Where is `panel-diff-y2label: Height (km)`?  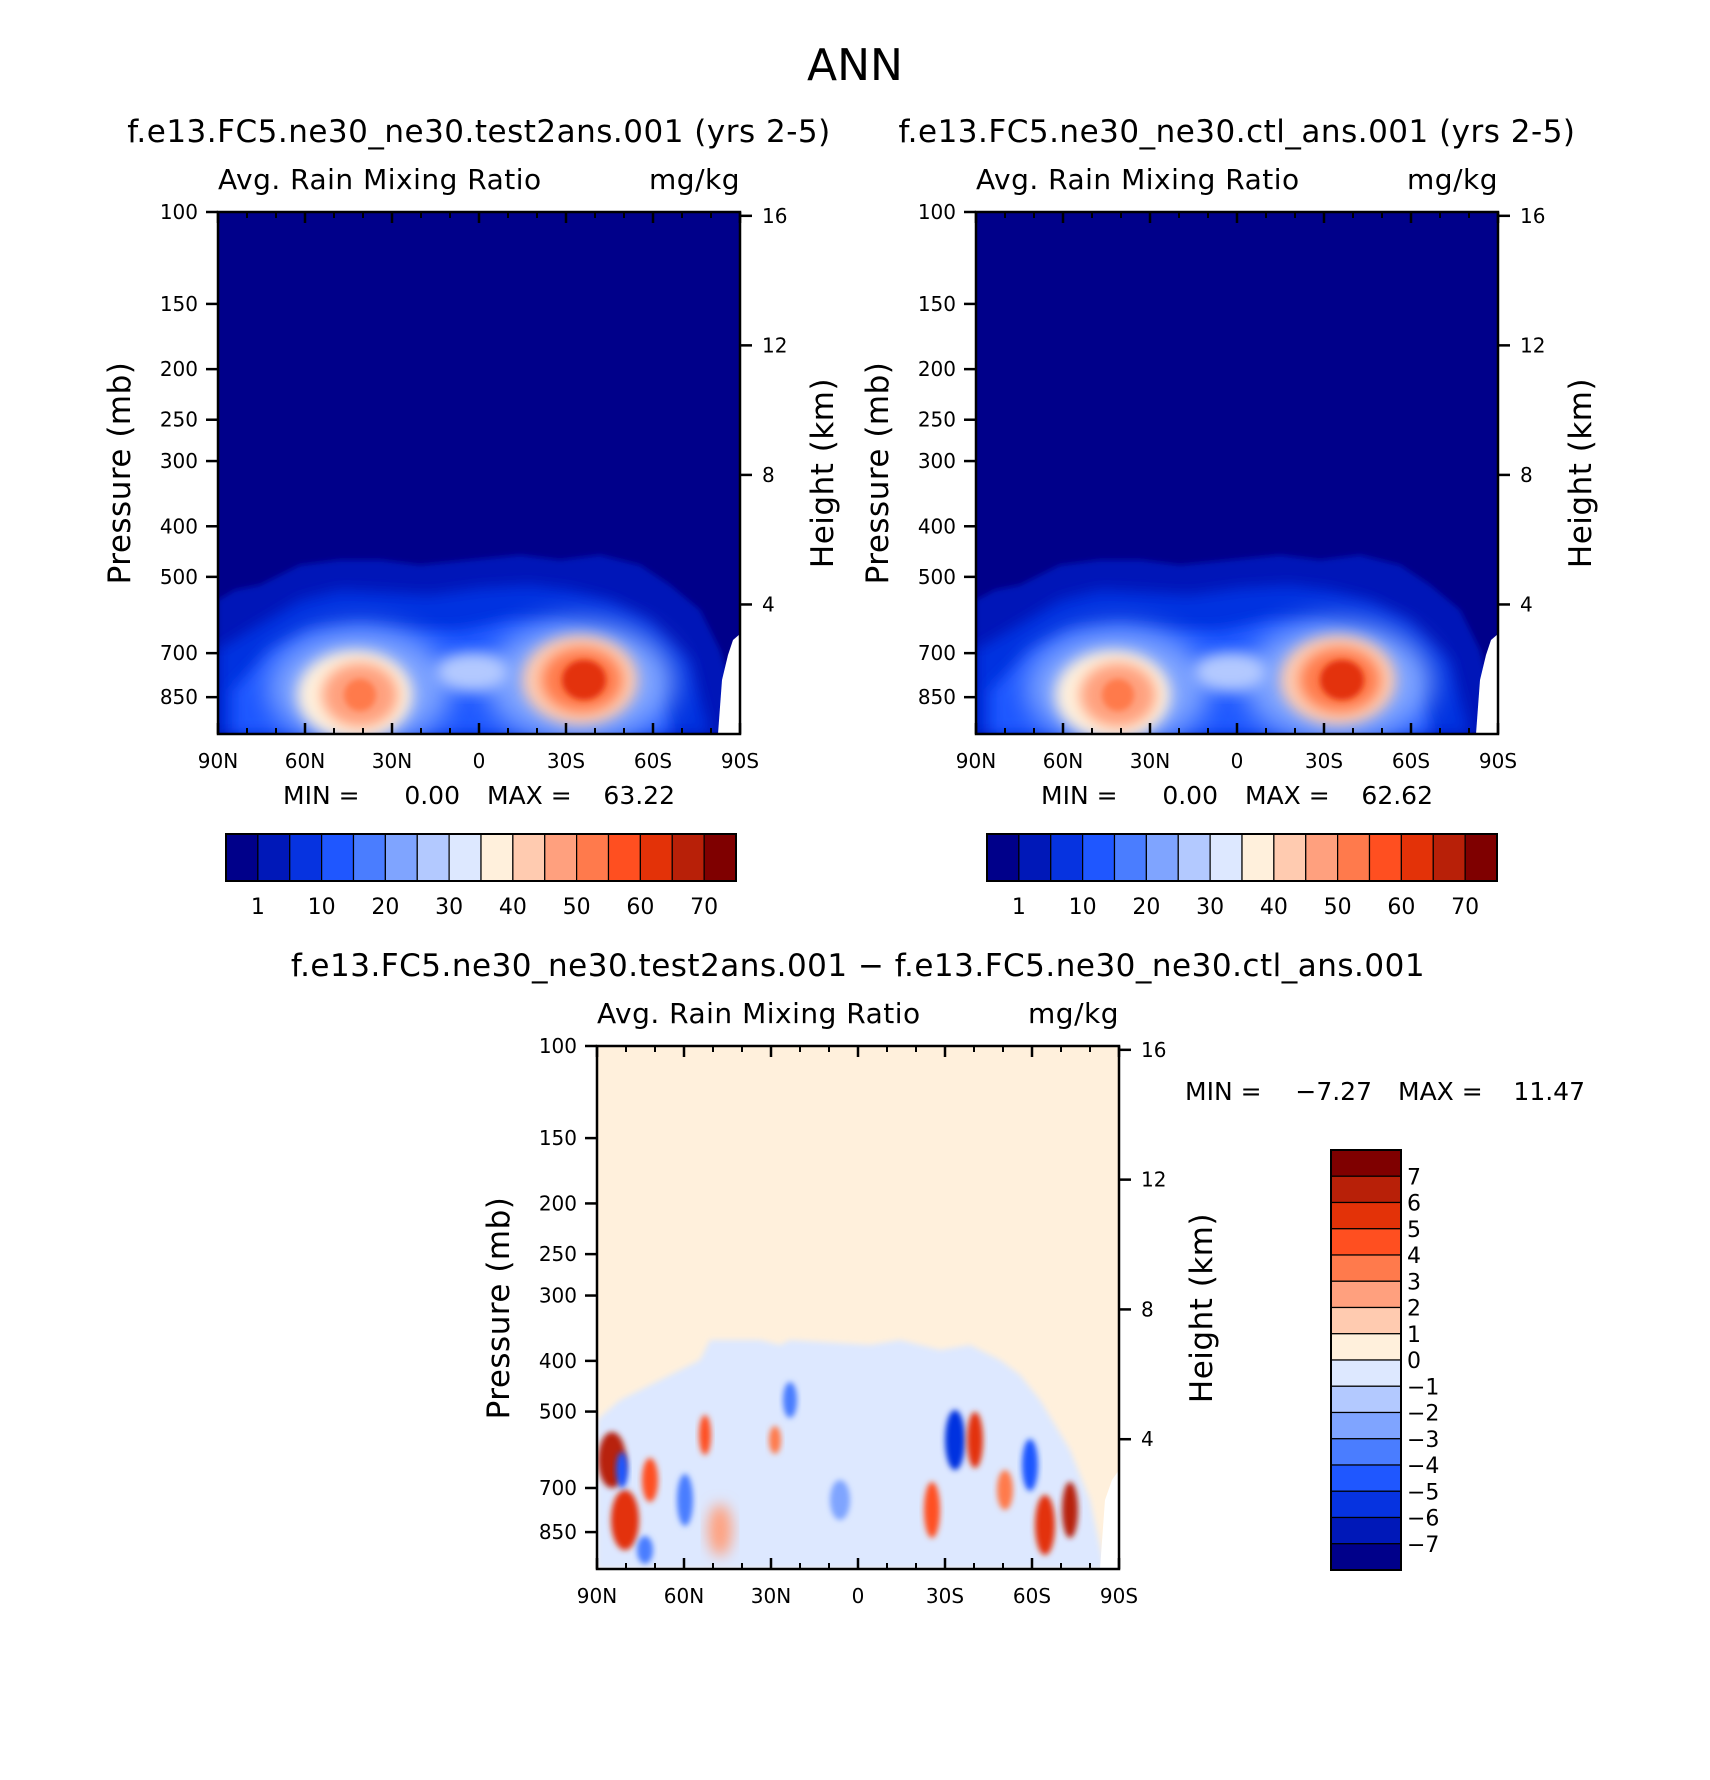 panel-diff-y2label: Height (km) is located at coordinates (1202, 1308).